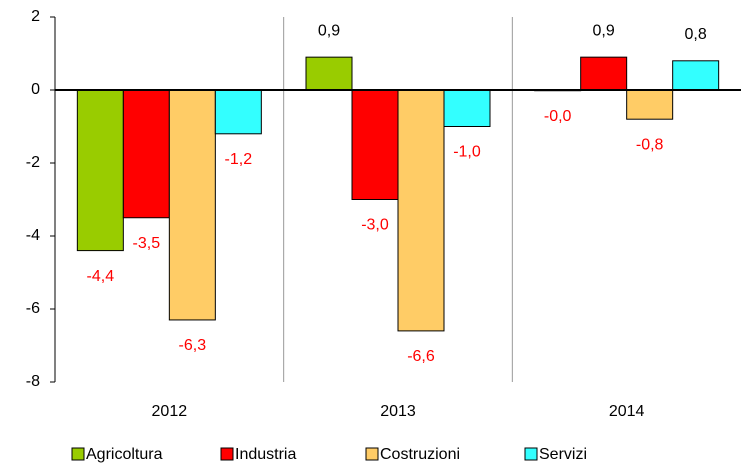 The image size is (741, 466). I want to click on data-label: -1,2, so click(239, 159).